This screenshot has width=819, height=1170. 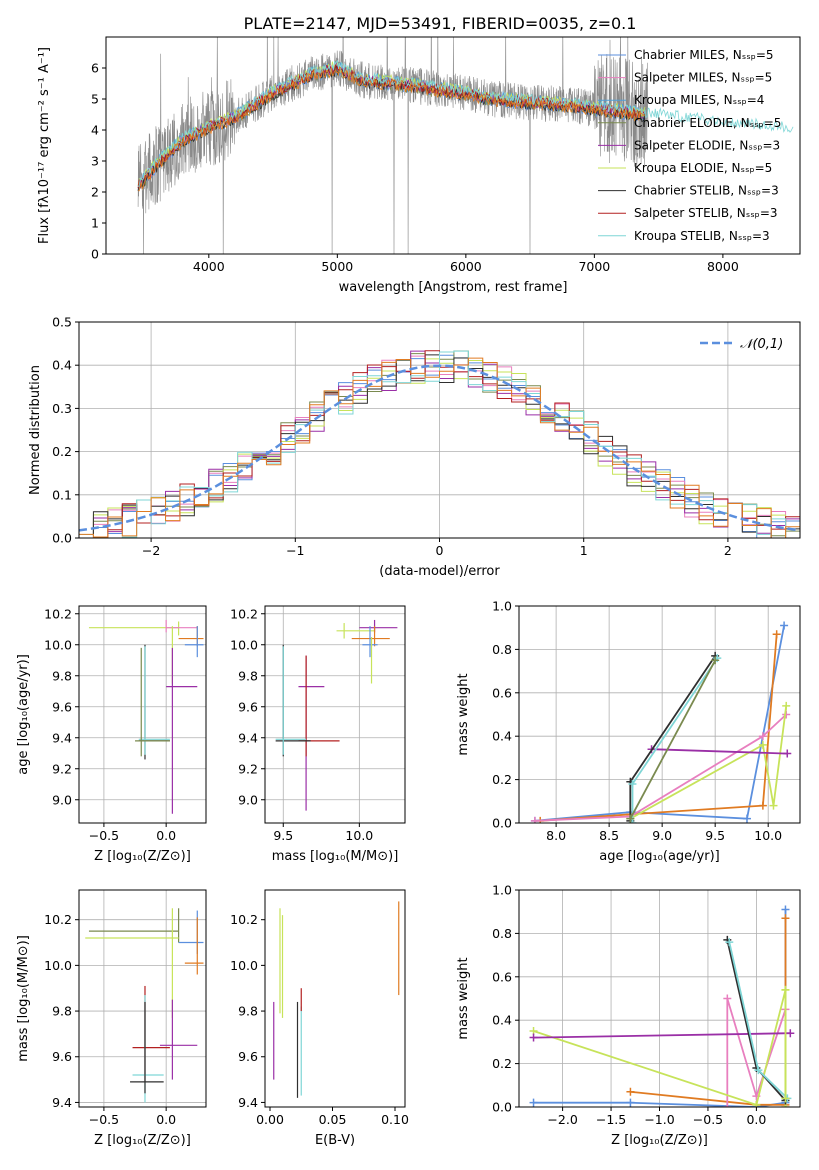 What do you see at coordinates (502, 823) in the screenshot?
I see `y-tick-label: 0.0` at bounding box center [502, 823].